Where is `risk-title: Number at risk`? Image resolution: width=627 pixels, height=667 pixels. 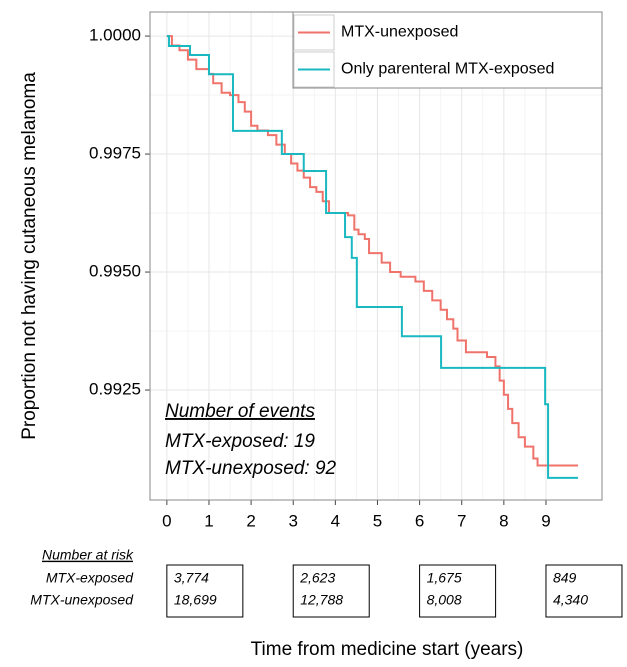 risk-title: Number at risk is located at coordinates (88, 555).